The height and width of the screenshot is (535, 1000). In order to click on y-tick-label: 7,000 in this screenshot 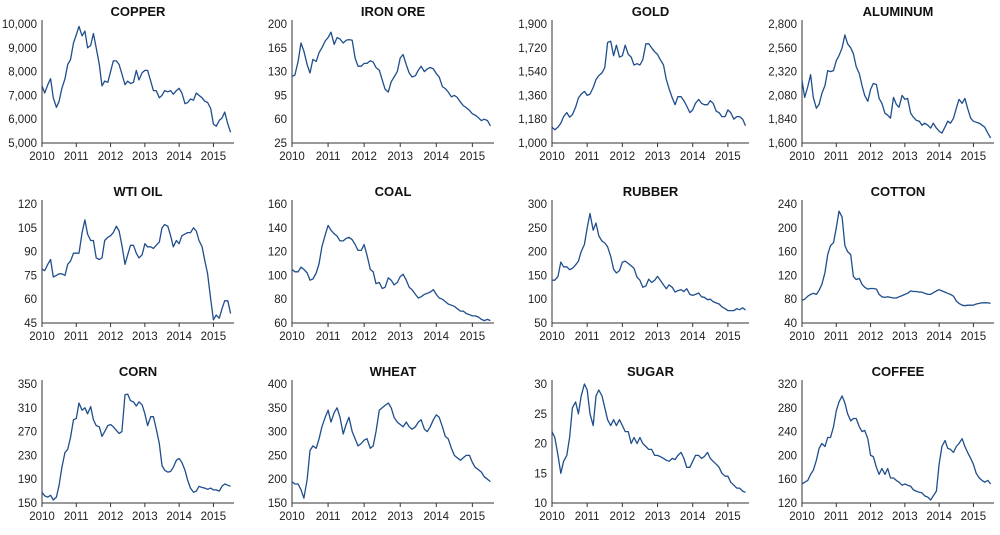, I will do `click(22, 96)`.